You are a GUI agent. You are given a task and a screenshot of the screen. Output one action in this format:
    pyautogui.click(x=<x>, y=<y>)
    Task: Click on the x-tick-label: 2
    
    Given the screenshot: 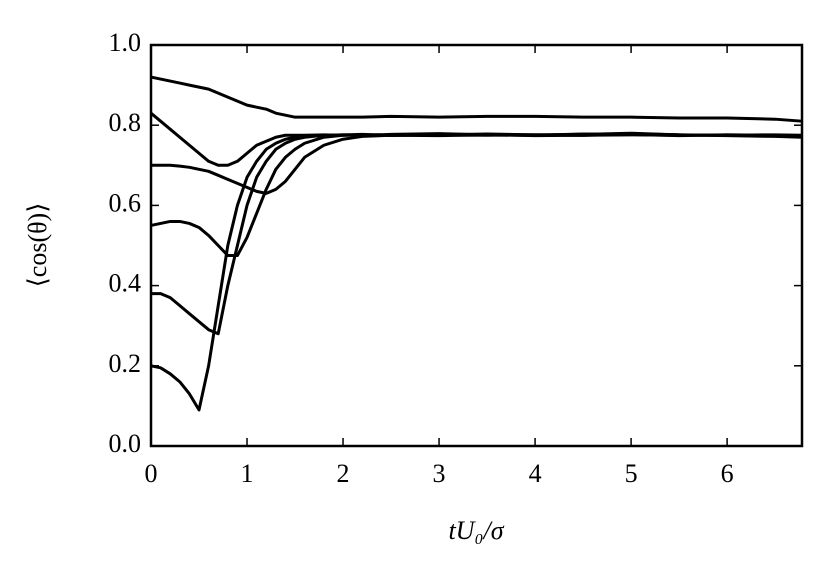 What is the action you would take?
    pyautogui.click(x=343, y=473)
    